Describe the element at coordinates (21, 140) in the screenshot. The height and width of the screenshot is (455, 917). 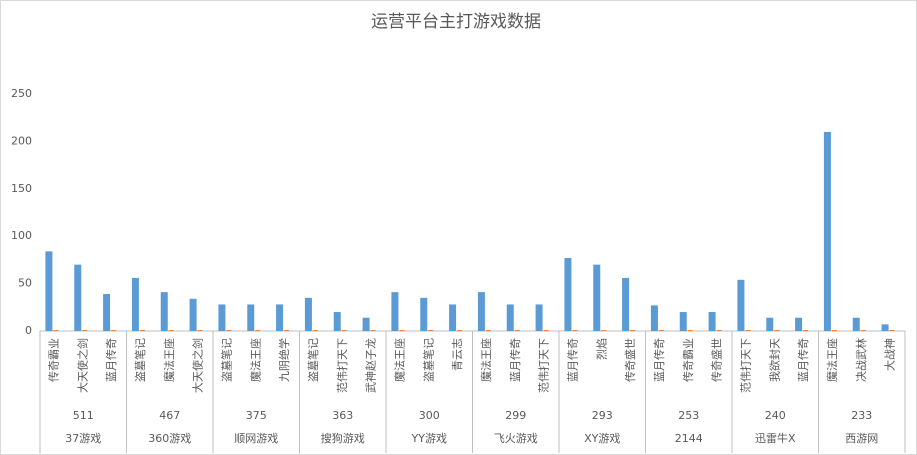
I see `y-tick-label: 200` at that location.